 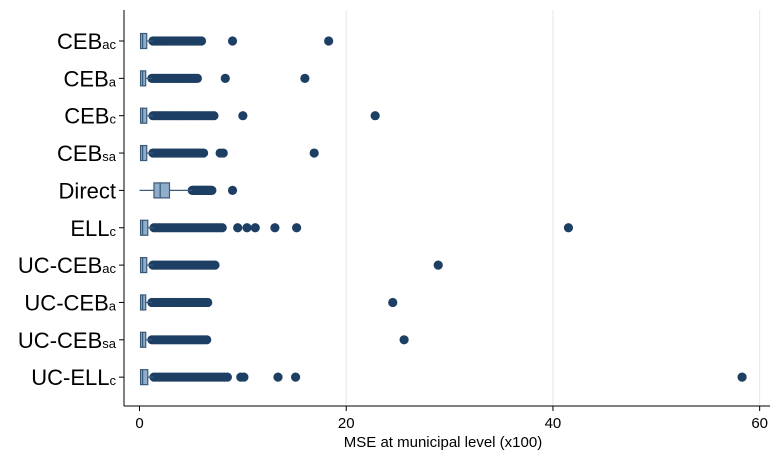 I want to click on x-tick-label: 40, so click(x=553, y=423).